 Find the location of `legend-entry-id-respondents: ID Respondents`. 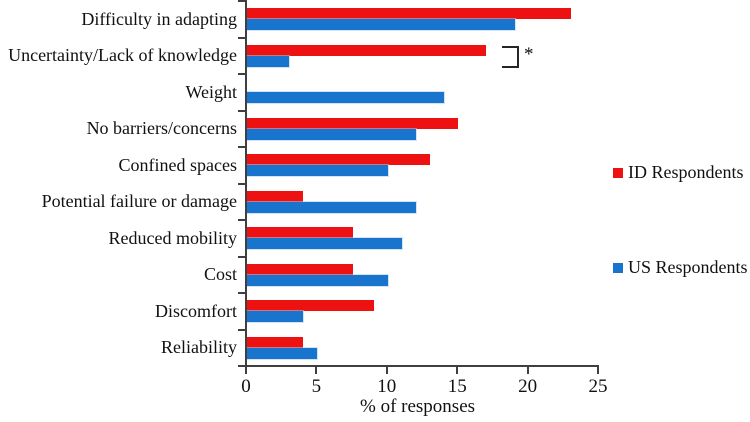

legend-entry-id-respondents: ID Respondents is located at coordinates (678, 172).